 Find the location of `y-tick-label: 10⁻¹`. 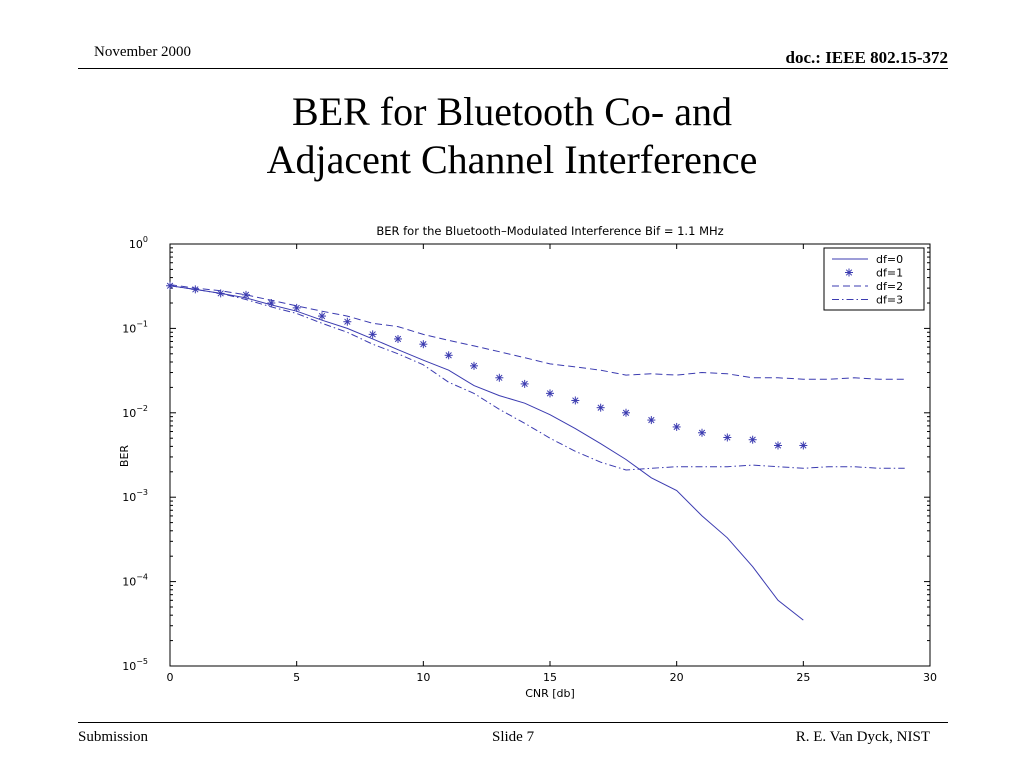

y-tick-label: 10⁻¹ is located at coordinates (135, 327).